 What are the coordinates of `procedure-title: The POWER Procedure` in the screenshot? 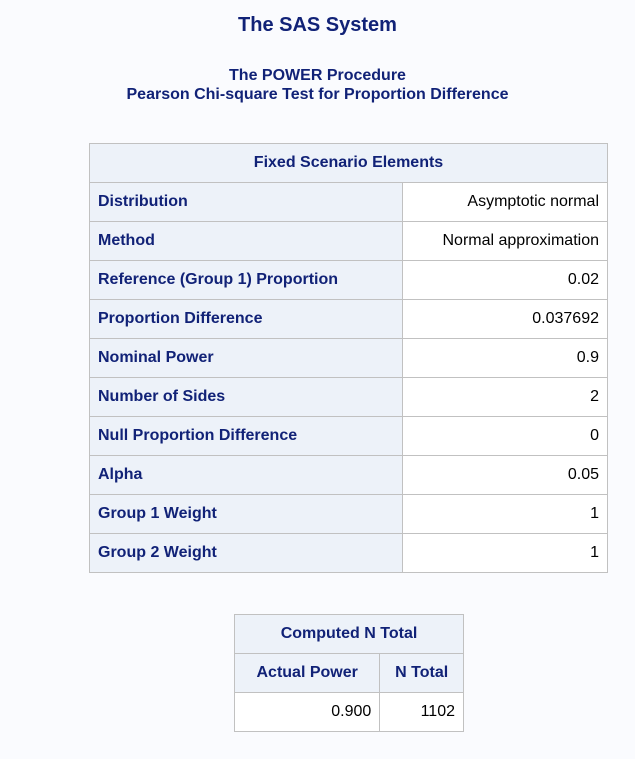 It's located at (317, 75).